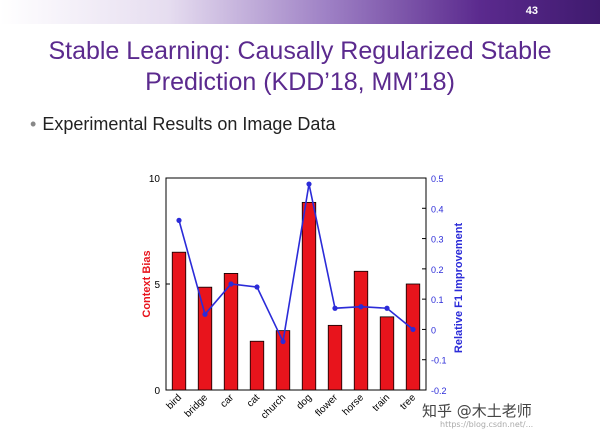  I want to click on category-label-church: church, so click(273, 406).